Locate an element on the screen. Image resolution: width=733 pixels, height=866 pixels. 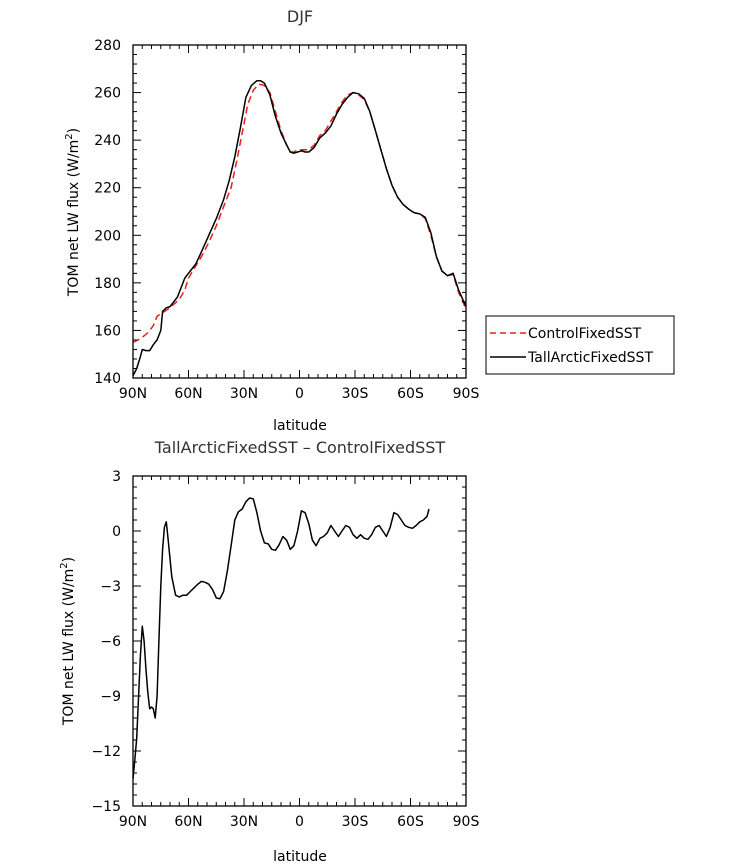
top-y-tick-label: 240 is located at coordinates (107, 141).